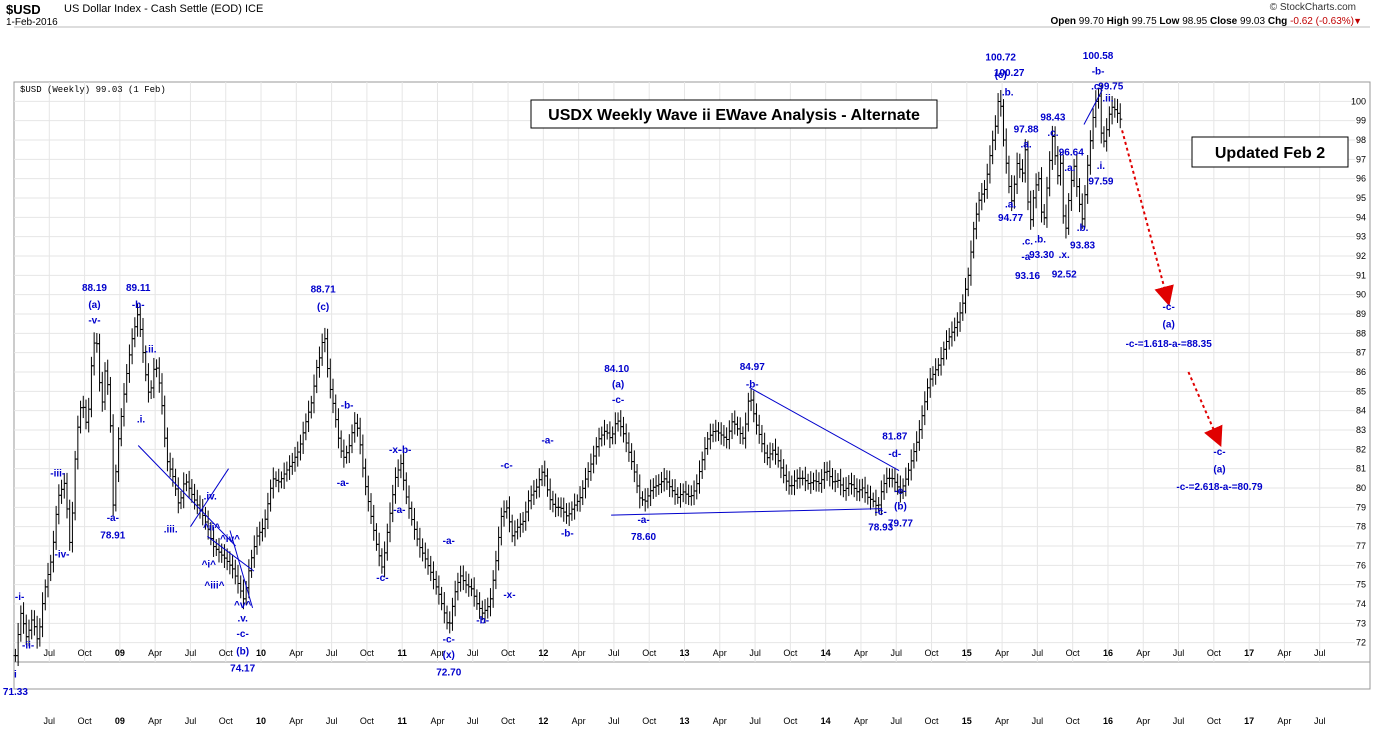 The width and height of the screenshot is (1400, 730). Describe the element at coordinates (1205, 409) in the screenshot. I see `projection-arrow` at that location.